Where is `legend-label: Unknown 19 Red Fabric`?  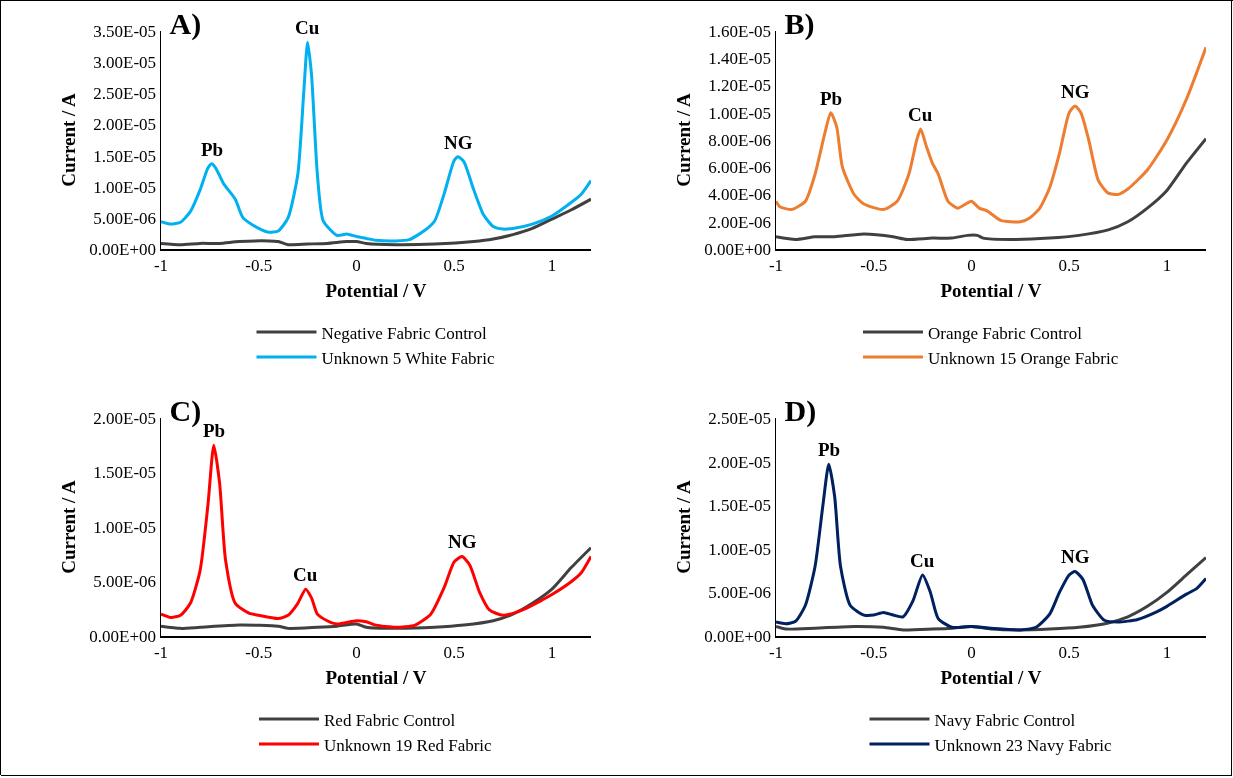
legend-label: Unknown 19 Red Fabric is located at coordinates (408, 745).